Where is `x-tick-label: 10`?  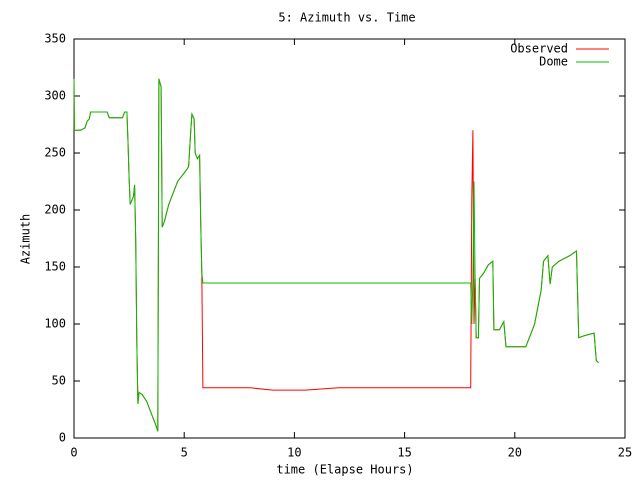 x-tick-label: 10 is located at coordinates (294, 453).